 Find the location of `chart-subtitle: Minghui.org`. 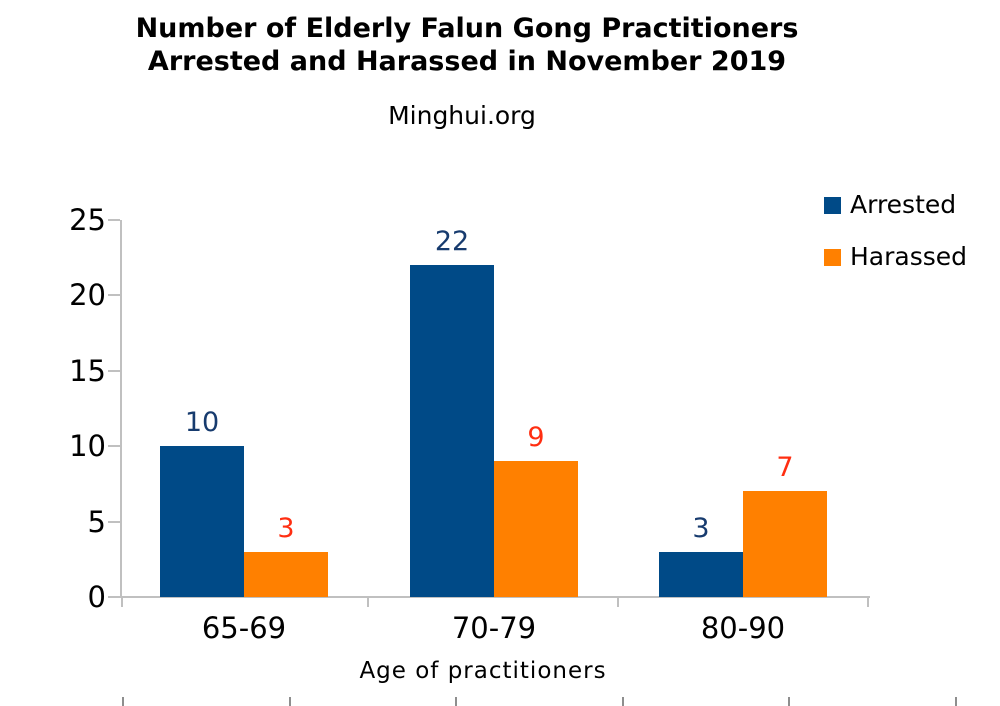

chart-subtitle: Minghui.org is located at coordinates (462, 115).